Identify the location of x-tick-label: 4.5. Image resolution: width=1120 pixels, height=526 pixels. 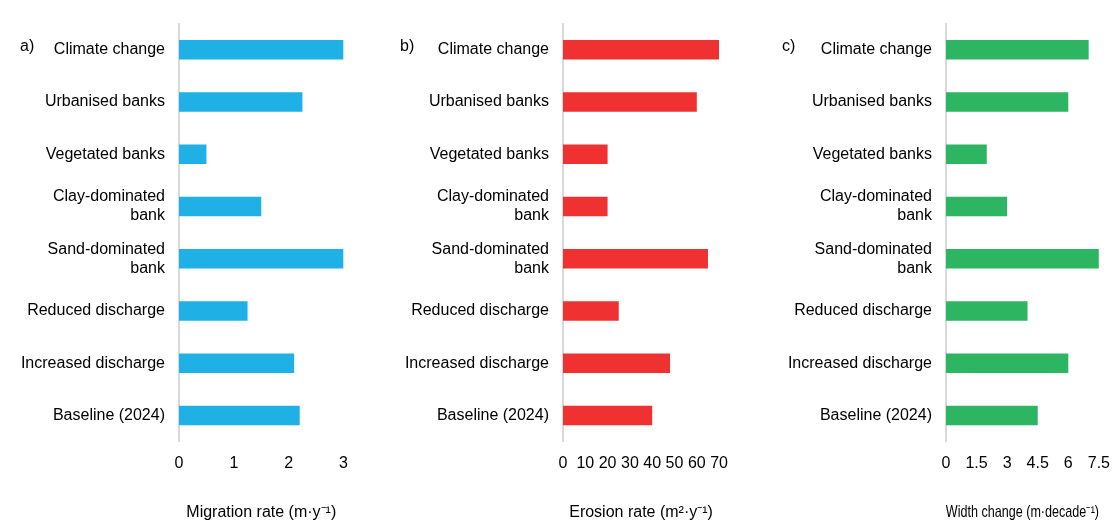
(1037, 462).